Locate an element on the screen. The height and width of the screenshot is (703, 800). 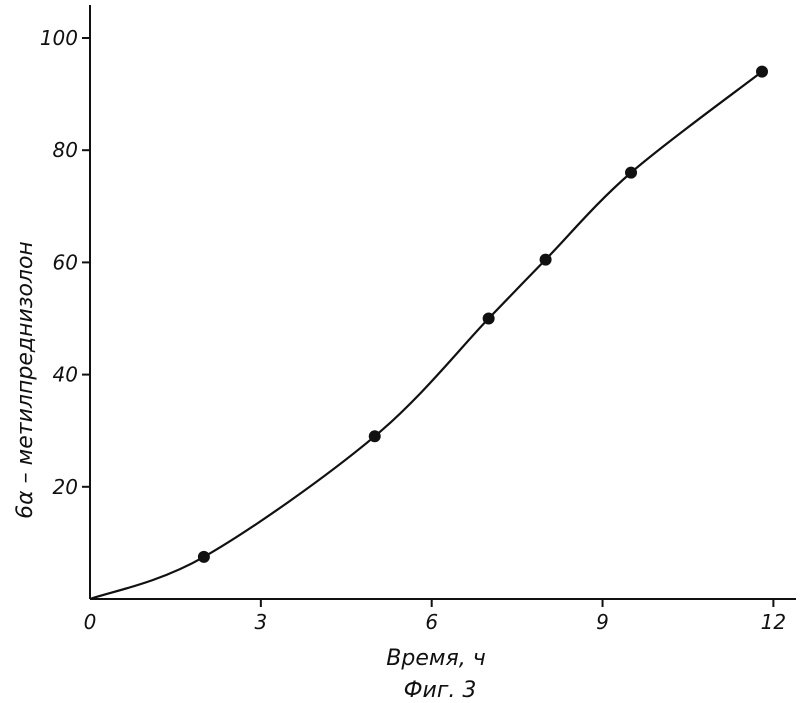
x-tick-label: 12 is located at coordinates (773, 622).